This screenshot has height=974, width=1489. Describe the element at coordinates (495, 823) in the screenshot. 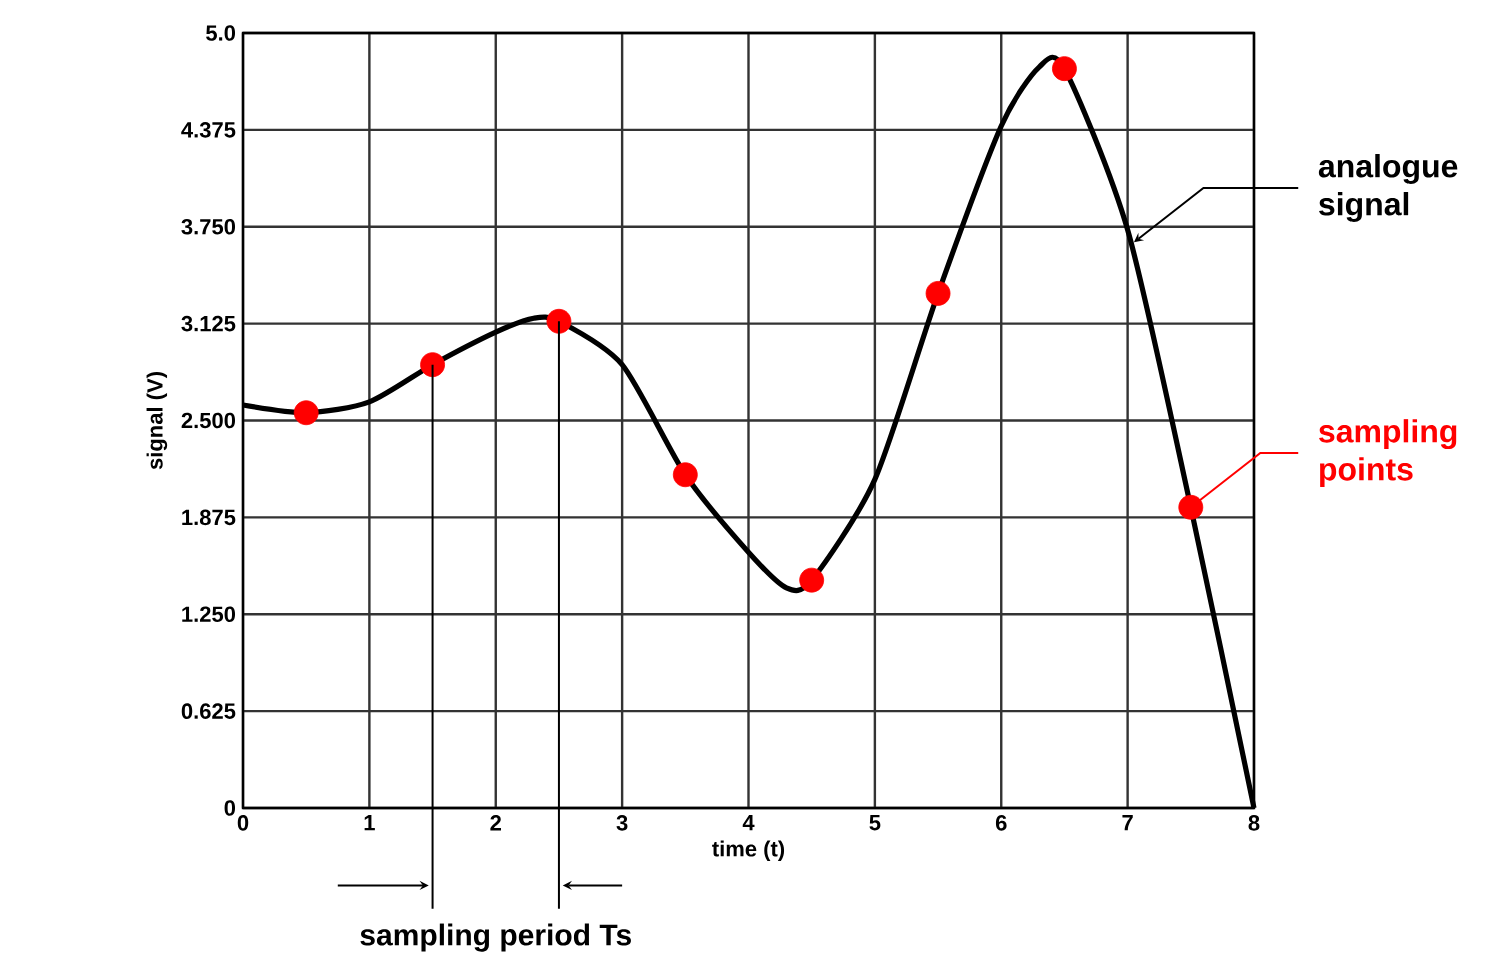

I see `x-tick-label: 2` at that location.